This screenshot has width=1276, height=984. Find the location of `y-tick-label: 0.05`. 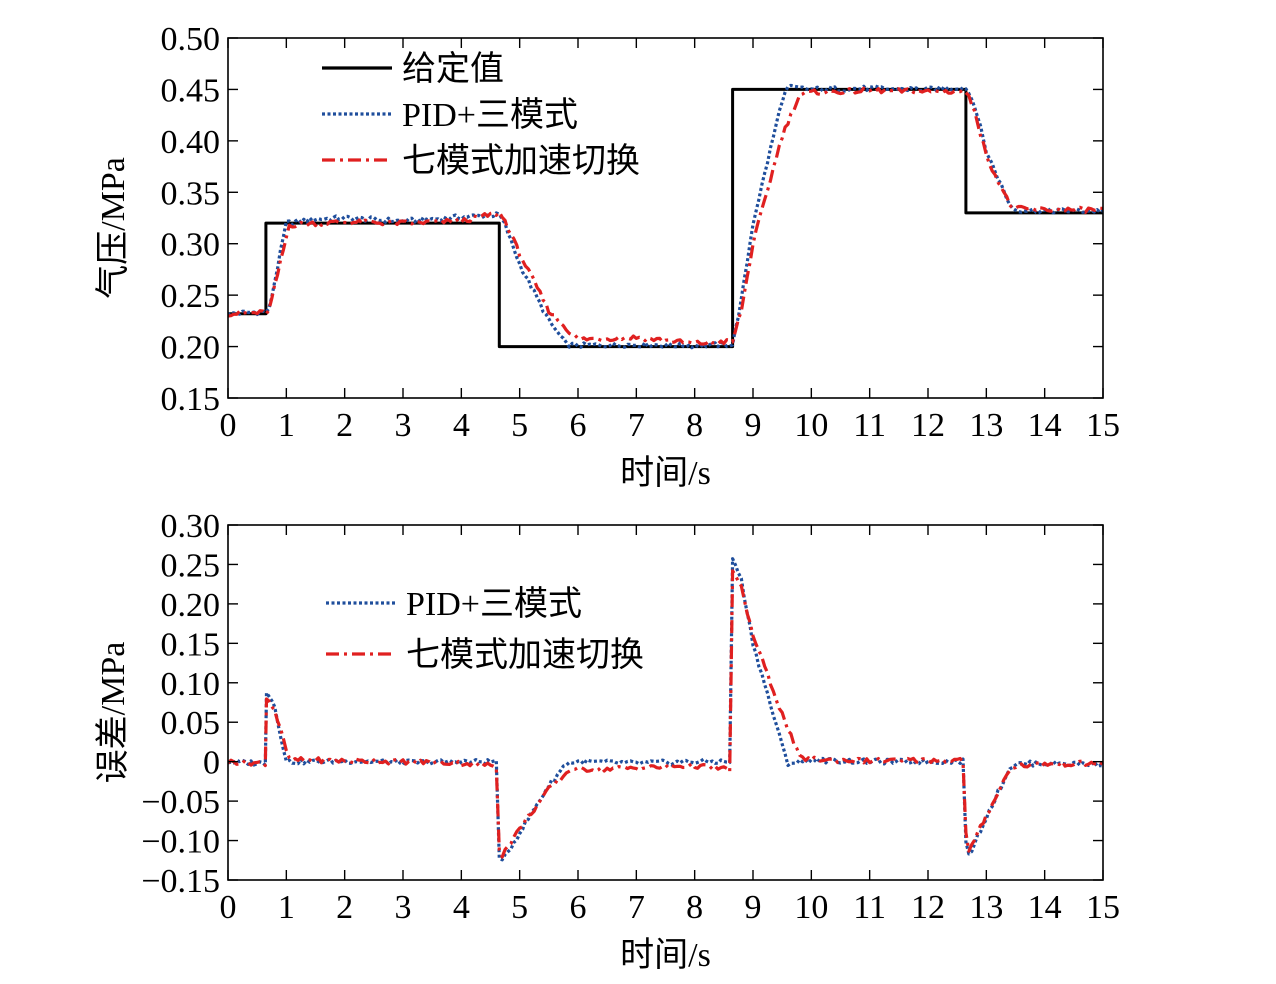

y-tick-label: 0.05 is located at coordinates (191, 723).